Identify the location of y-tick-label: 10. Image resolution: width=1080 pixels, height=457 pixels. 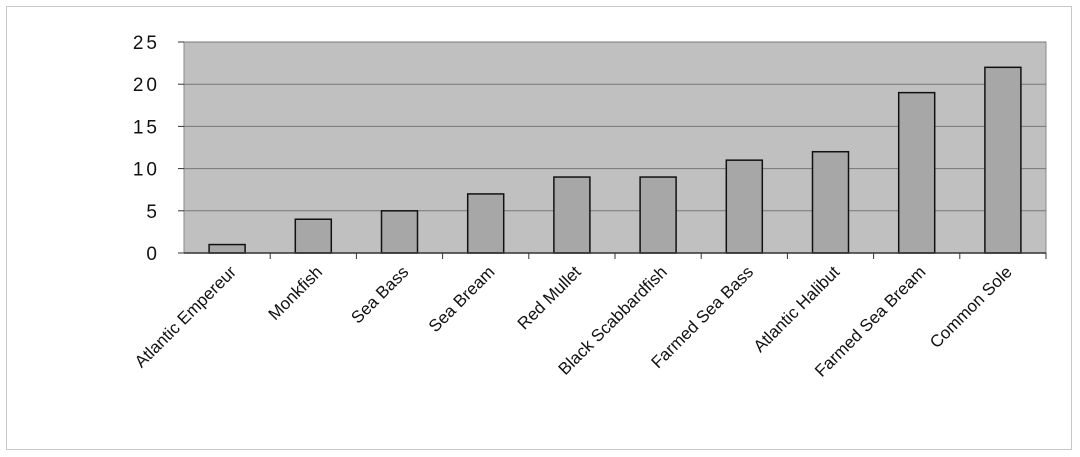
(146, 170).